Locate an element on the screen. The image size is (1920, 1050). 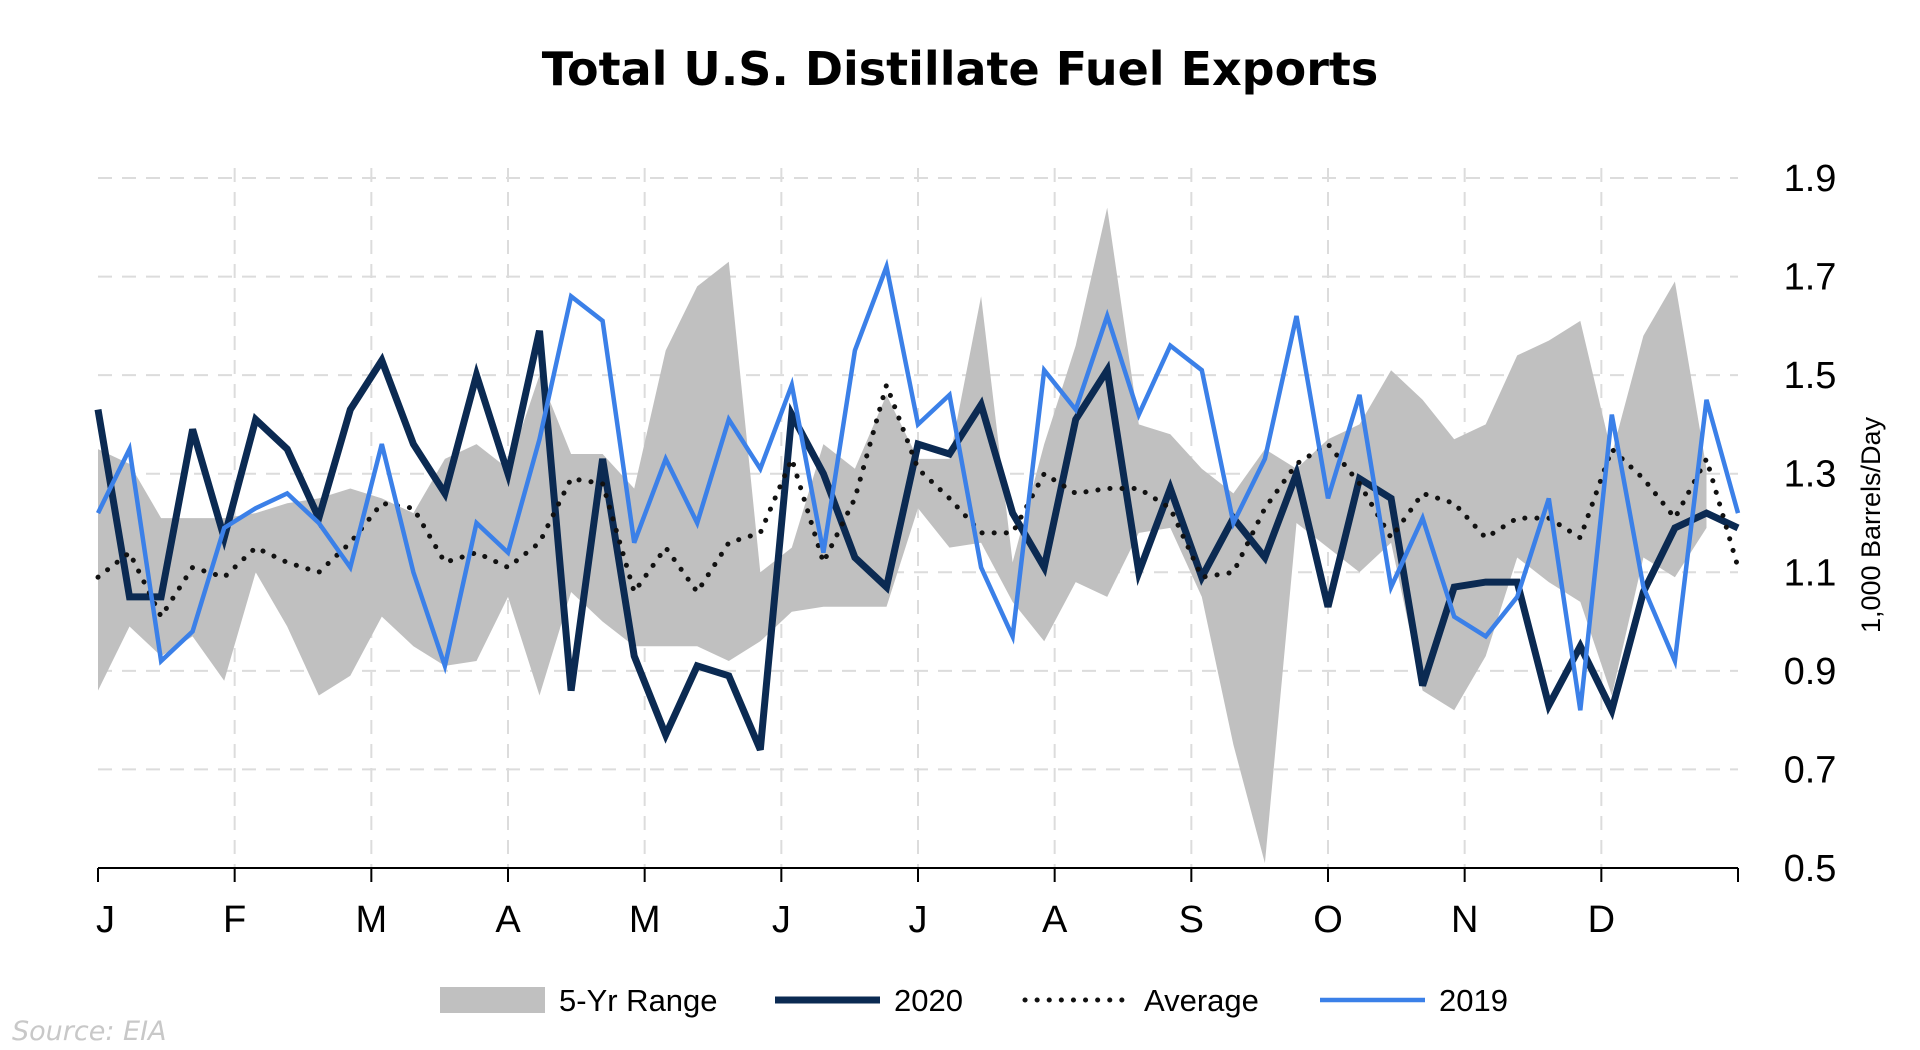
x-tick-label: N is located at coordinates (1464, 920).